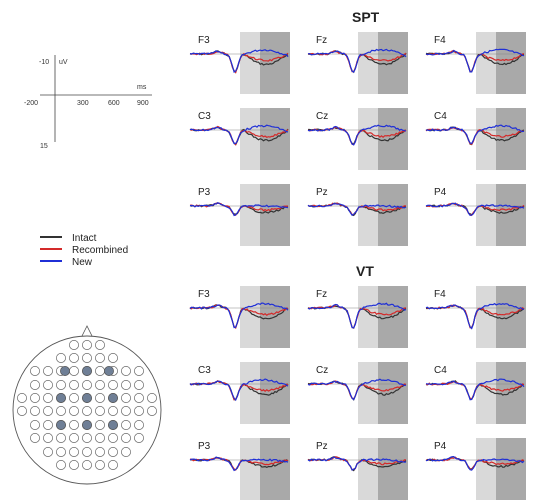 Image resolution: width=551 pixels, height=502 pixels. I want to click on erp-panel: F4, so click(475, 63).